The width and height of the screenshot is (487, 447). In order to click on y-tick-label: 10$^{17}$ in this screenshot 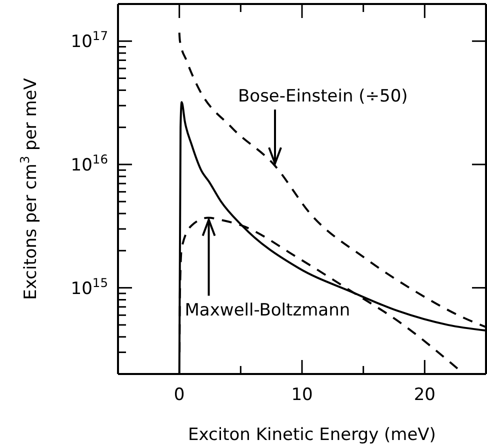, I will do `click(89, 40)`.